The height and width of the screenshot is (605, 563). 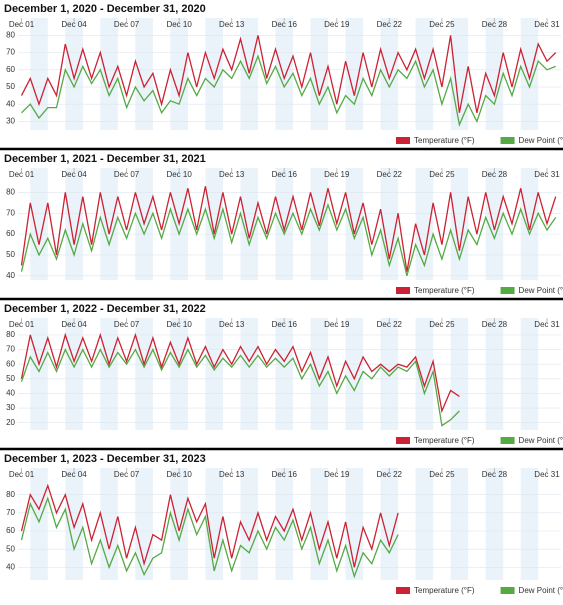 I want to click on chart-title: December 1, 2023 - December 31, 2023, so click(x=105, y=459).